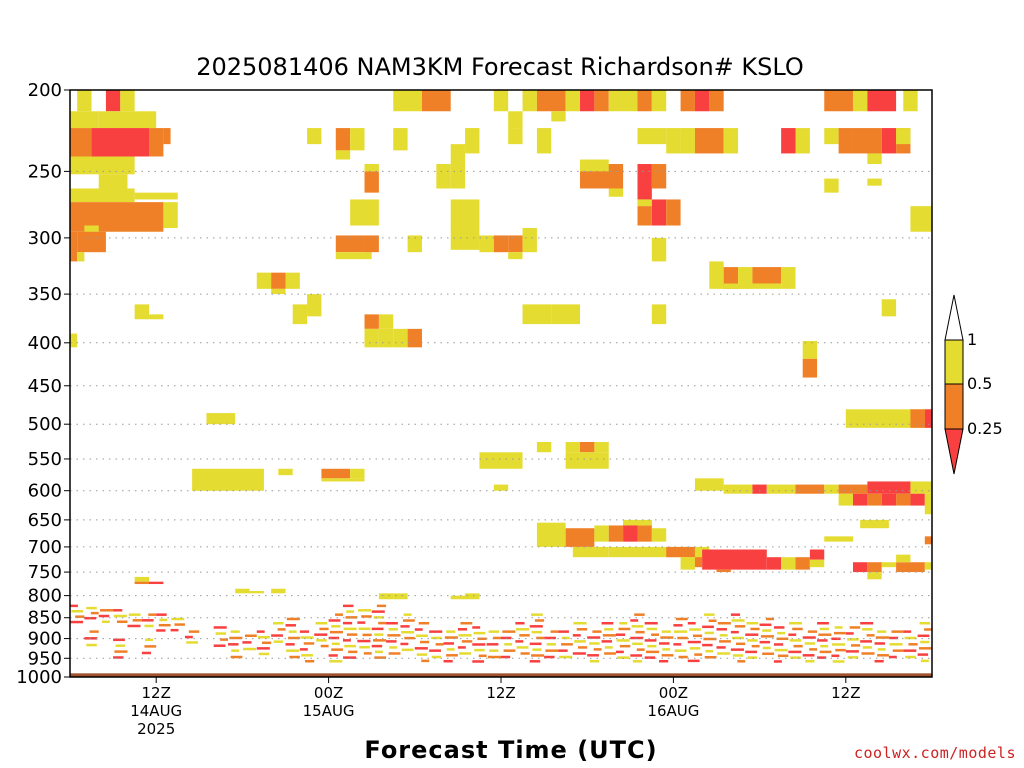 The width and height of the screenshot is (1024, 768). Describe the element at coordinates (510, 750) in the screenshot. I see `x-axis-label: Forecast Time (UTC)` at that location.